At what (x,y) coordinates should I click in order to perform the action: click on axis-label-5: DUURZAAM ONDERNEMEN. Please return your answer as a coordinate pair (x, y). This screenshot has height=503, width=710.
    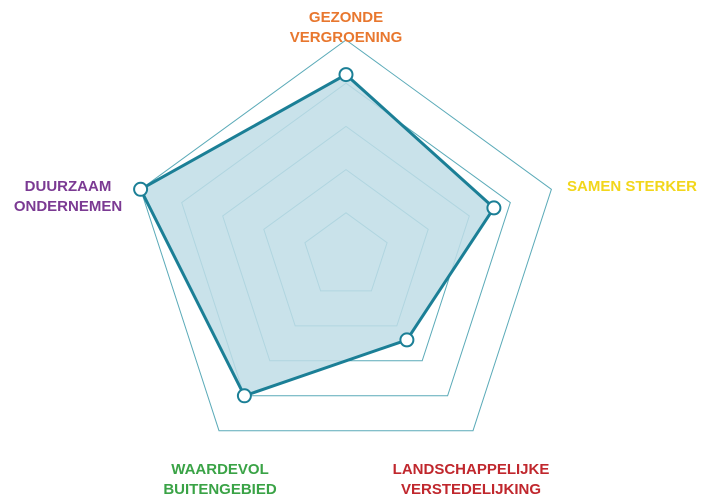
    Looking at the image, I should click on (68, 196).